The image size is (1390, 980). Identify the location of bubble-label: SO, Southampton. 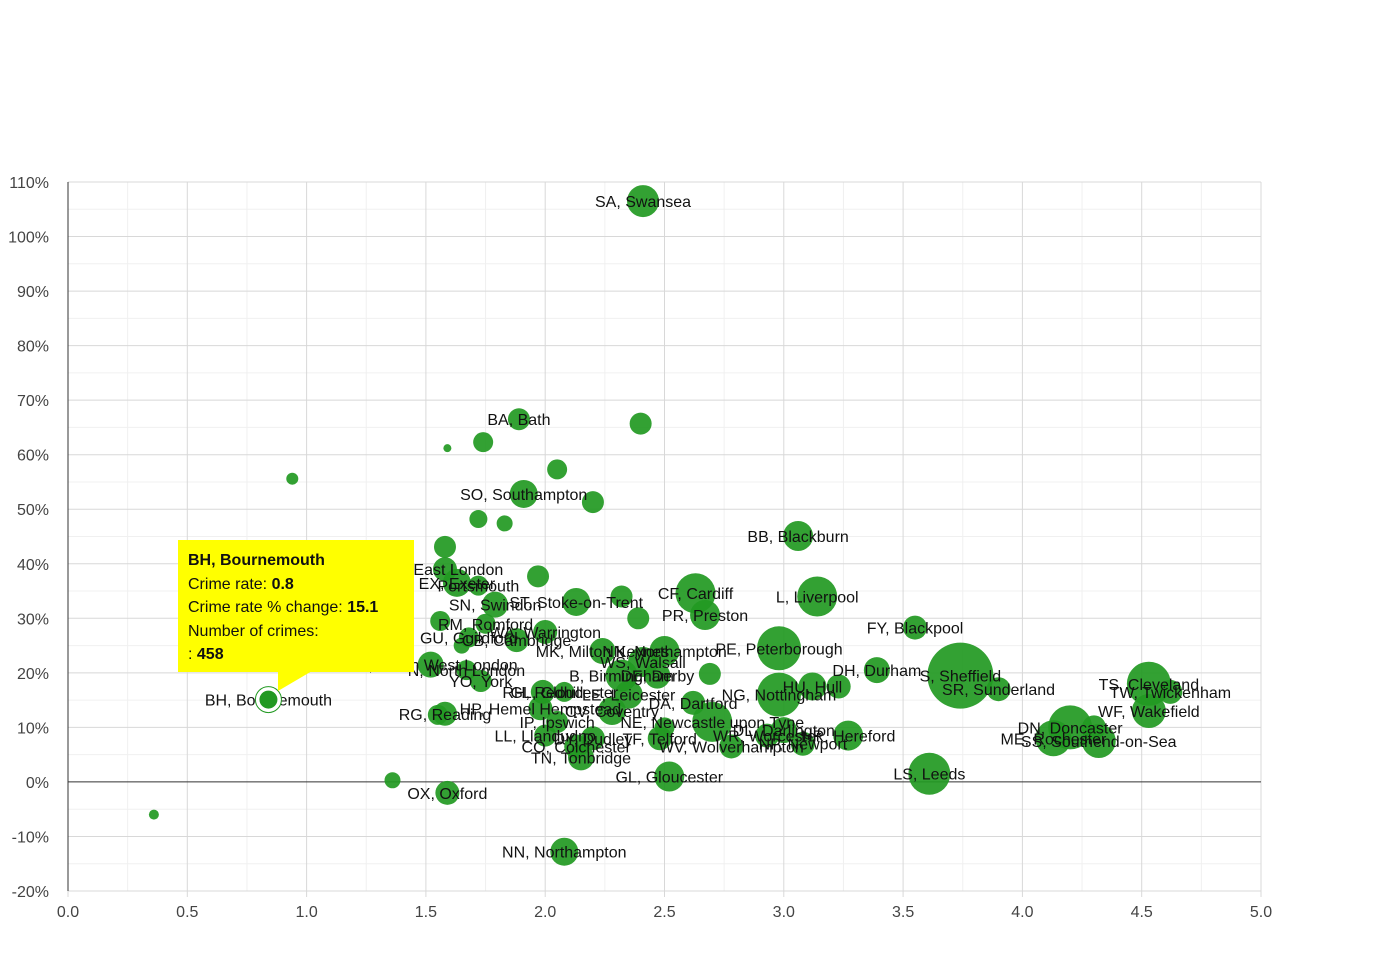
(523, 495).